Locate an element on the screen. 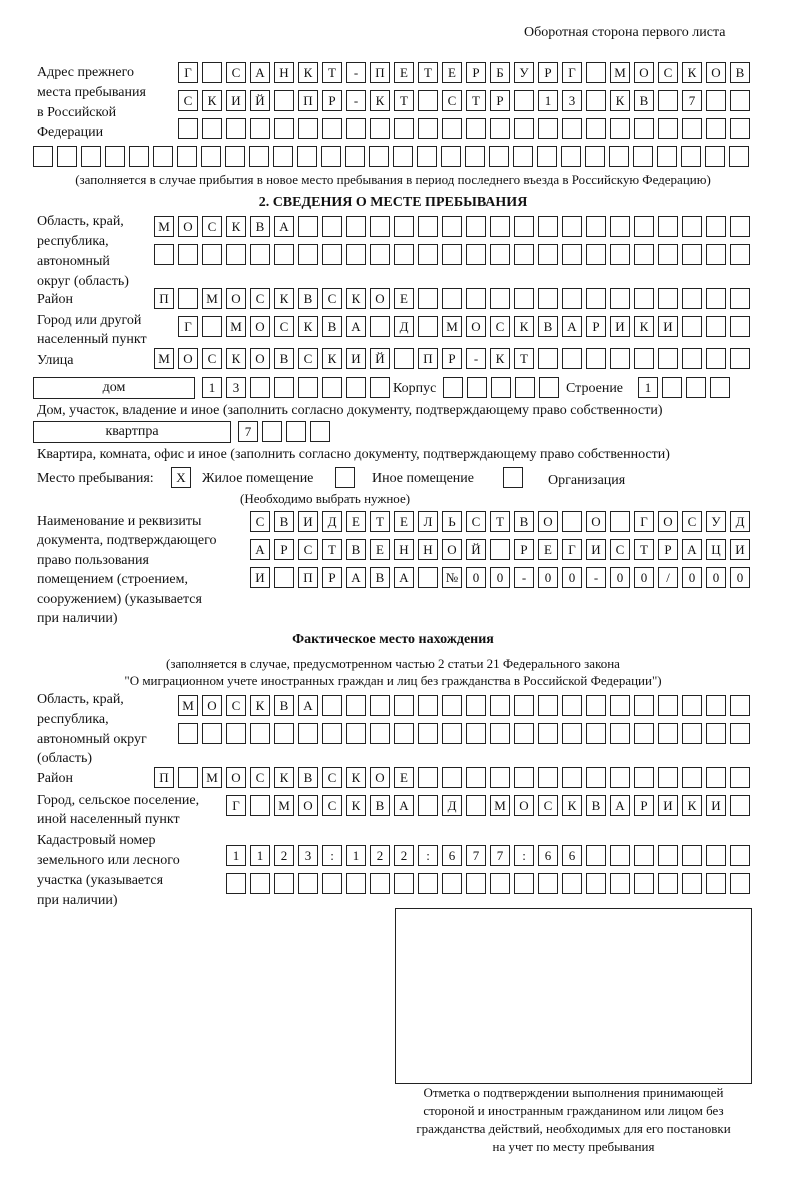 This screenshot has width=800, height=1180. char-cell: 6 is located at coordinates (548, 855).